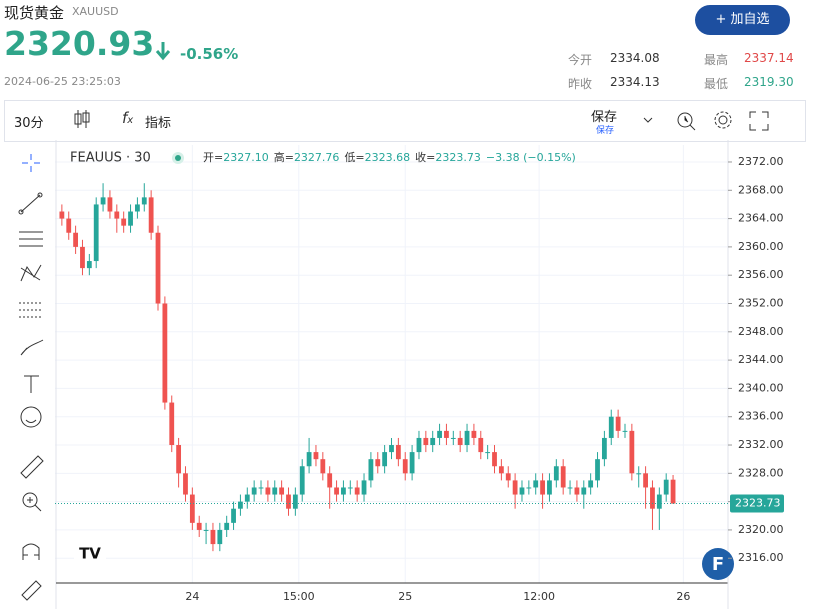 This screenshot has width=813, height=609. What do you see at coordinates (757, 503) in the screenshot?
I see `last-price-box` at bounding box center [757, 503].